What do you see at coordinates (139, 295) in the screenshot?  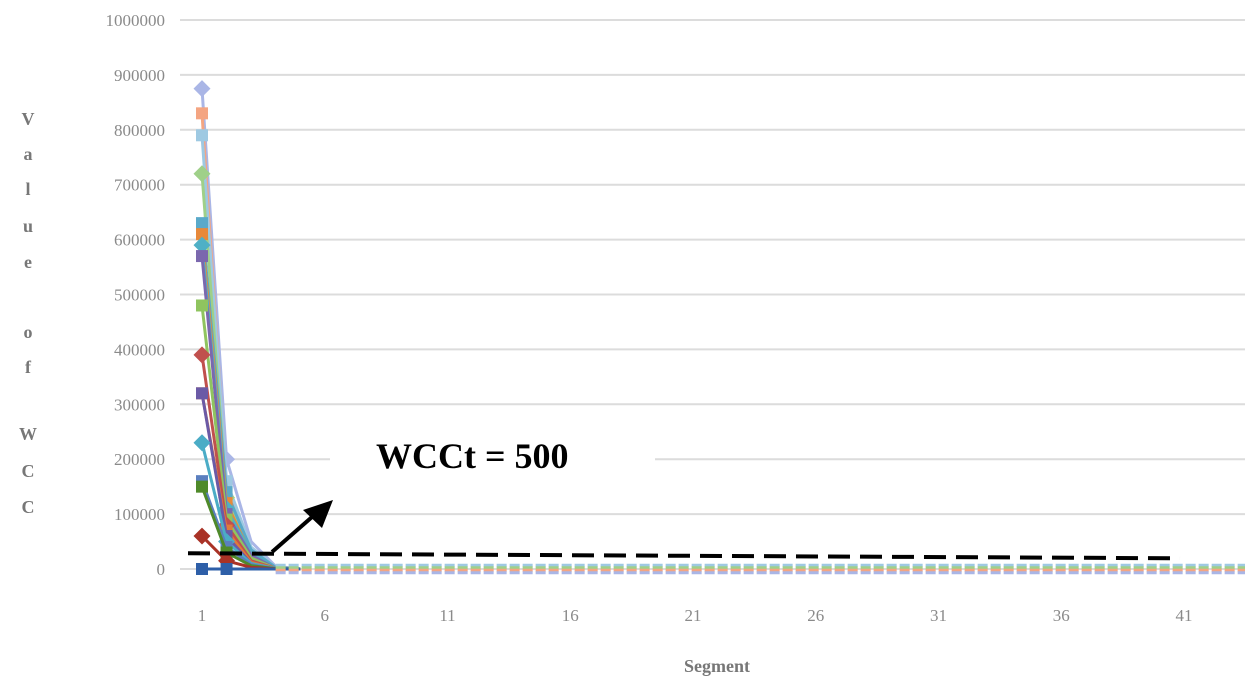 I see `y-tick-label: 500000` at bounding box center [139, 295].